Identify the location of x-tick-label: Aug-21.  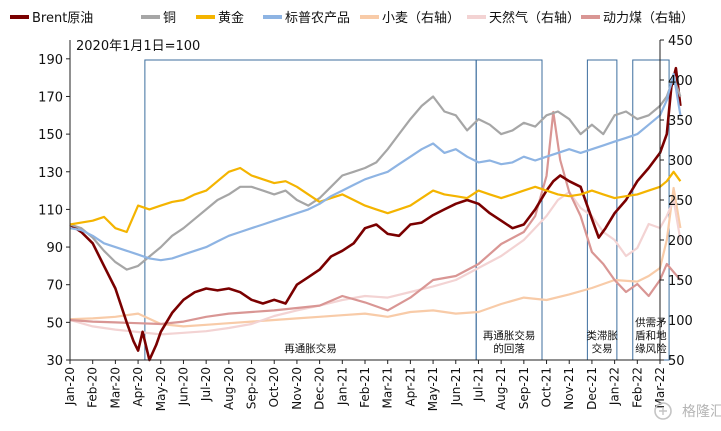
(501, 388).